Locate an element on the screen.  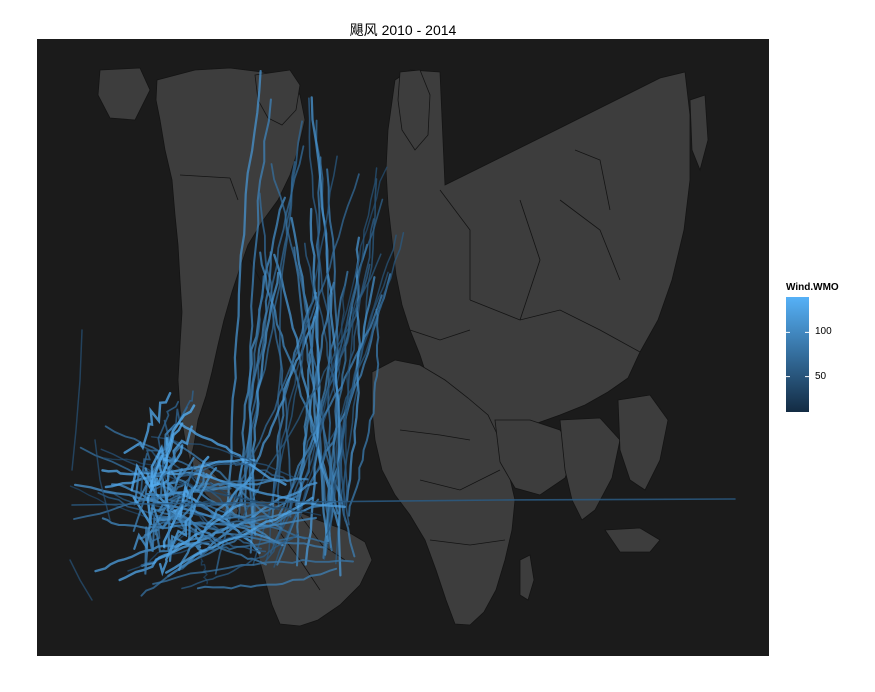
wind-legend-title: Wind.WMO is located at coordinates (812, 287).